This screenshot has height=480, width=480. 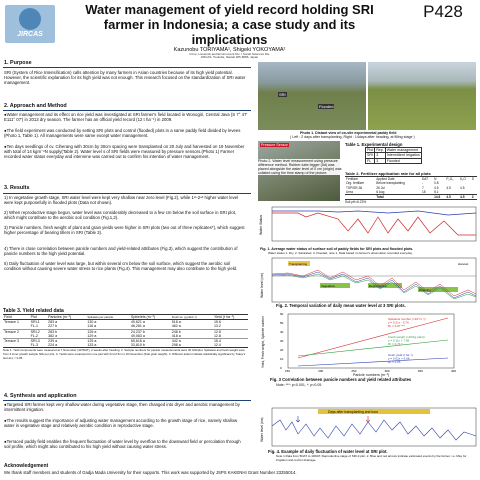 I want to click on fig-1-sri-line, so click(x=374, y=224).